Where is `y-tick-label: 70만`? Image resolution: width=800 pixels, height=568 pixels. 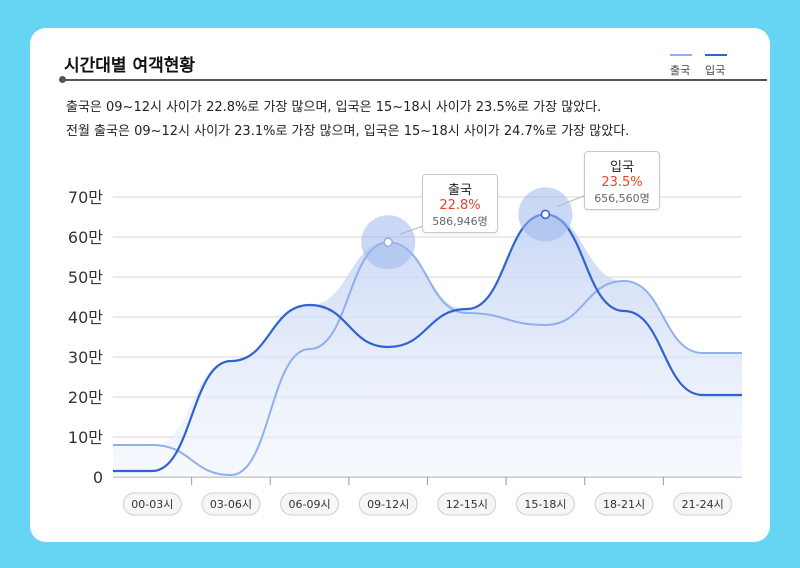 y-tick-label: 70만 is located at coordinates (85, 197).